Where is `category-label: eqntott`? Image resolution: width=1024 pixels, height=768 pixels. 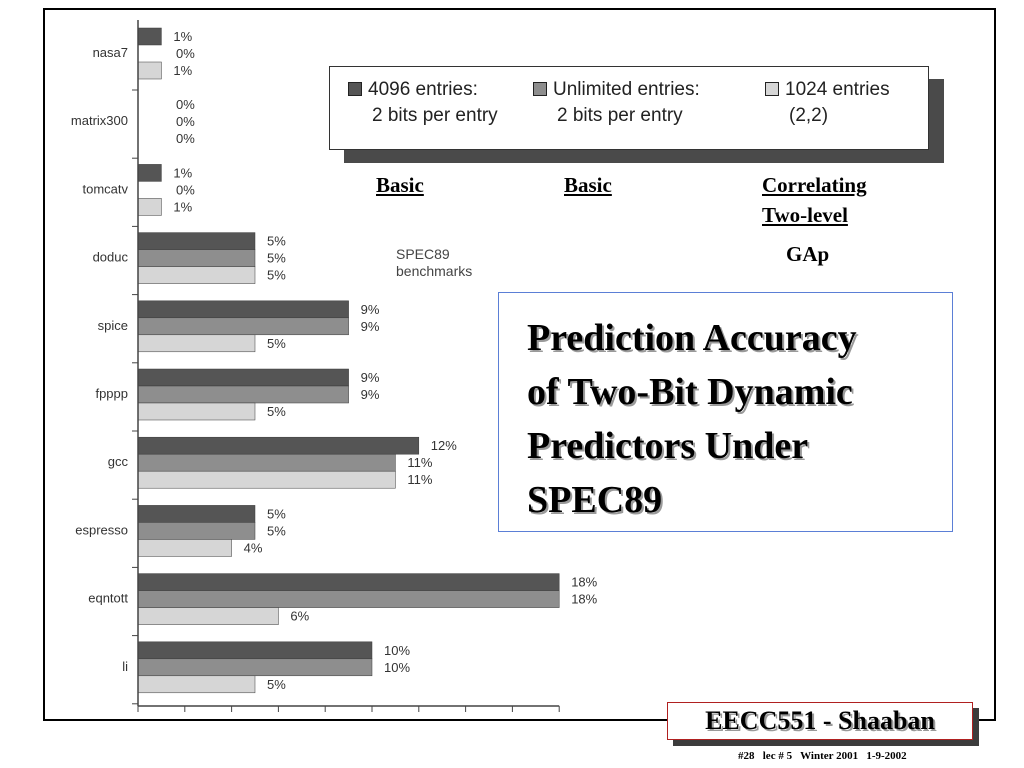
category-label: eqntott is located at coordinates (108, 598).